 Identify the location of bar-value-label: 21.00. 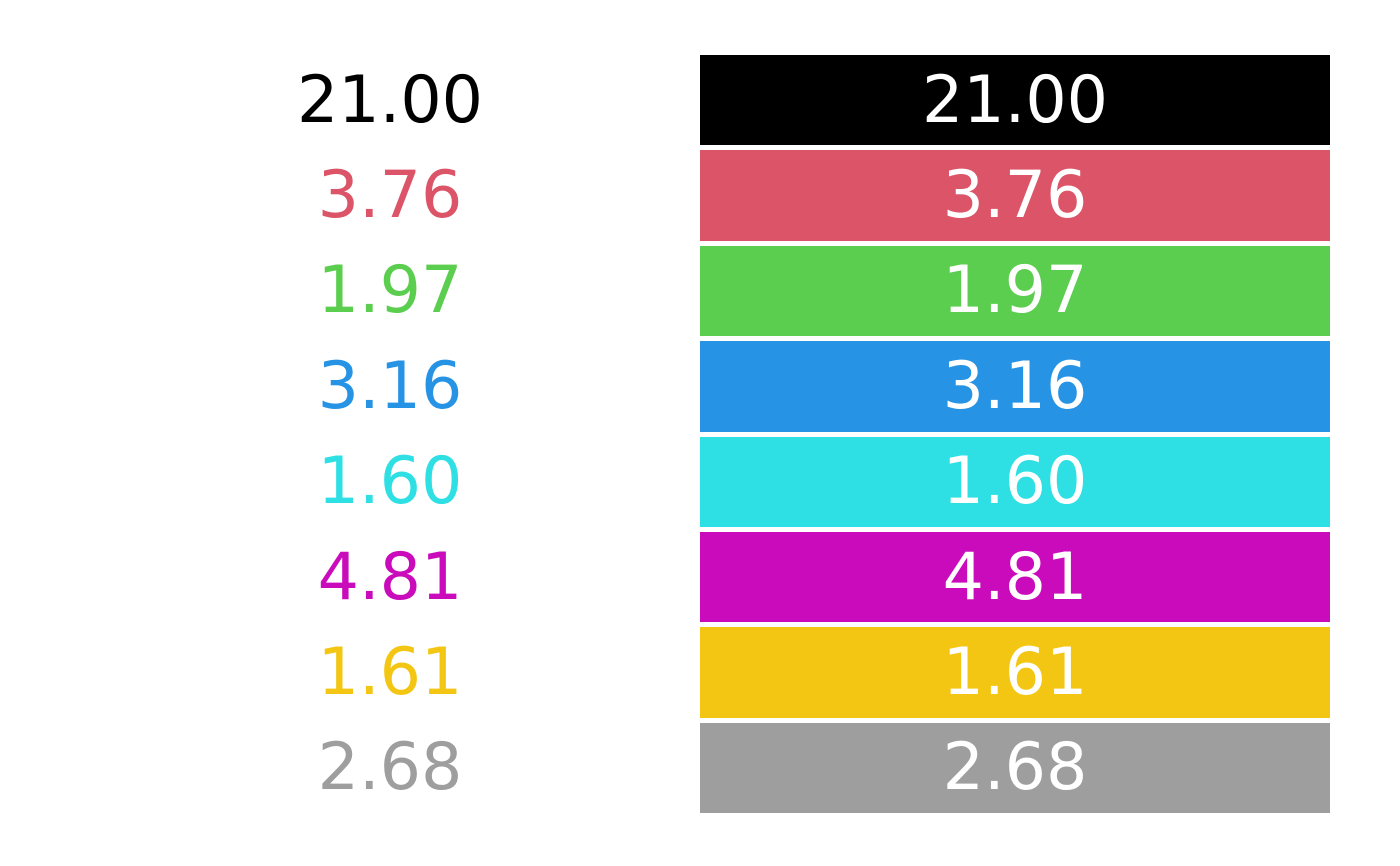
(1015, 100).